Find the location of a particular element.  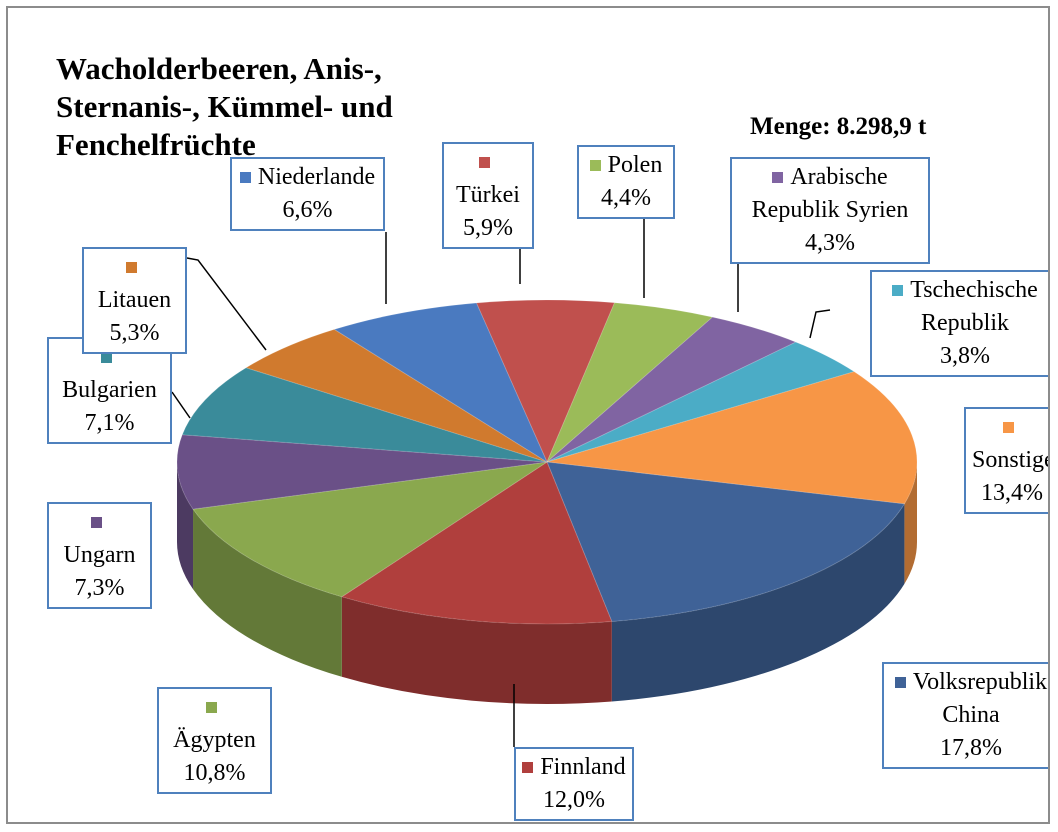

label-value: 7,1% is located at coordinates (109, 423).